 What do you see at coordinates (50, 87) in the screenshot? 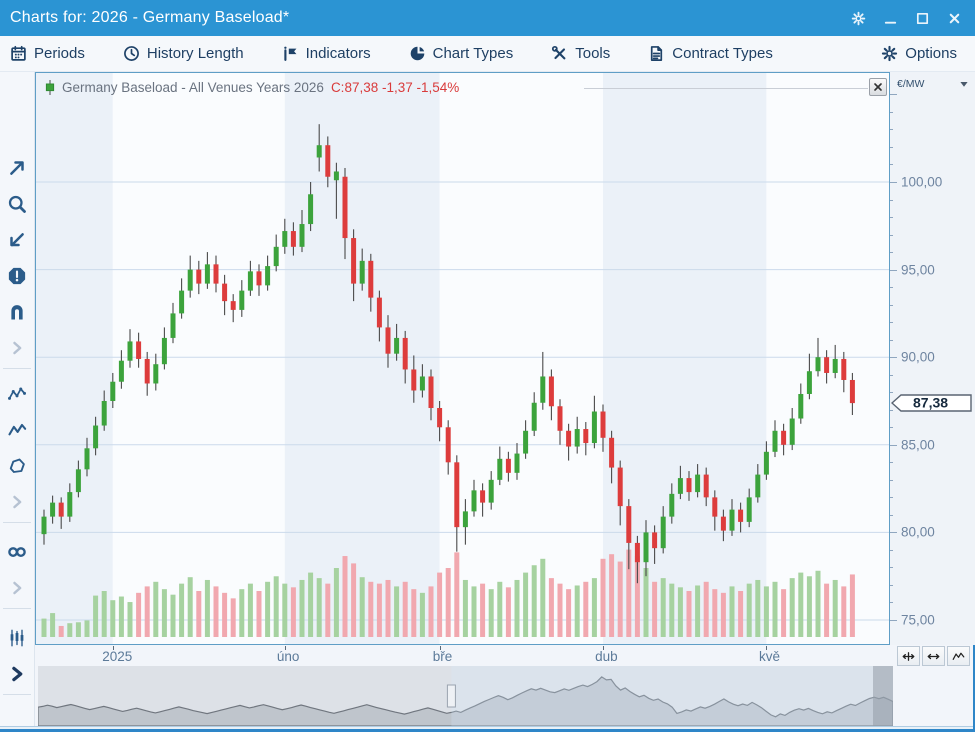
I see `candle-icon` at bounding box center [50, 87].